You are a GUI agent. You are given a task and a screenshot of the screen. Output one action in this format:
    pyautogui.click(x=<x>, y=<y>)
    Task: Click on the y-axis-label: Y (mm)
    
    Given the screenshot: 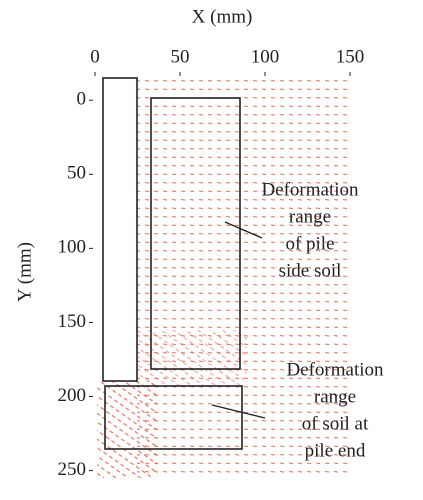 What is the action you would take?
    pyautogui.click(x=24, y=272)
    